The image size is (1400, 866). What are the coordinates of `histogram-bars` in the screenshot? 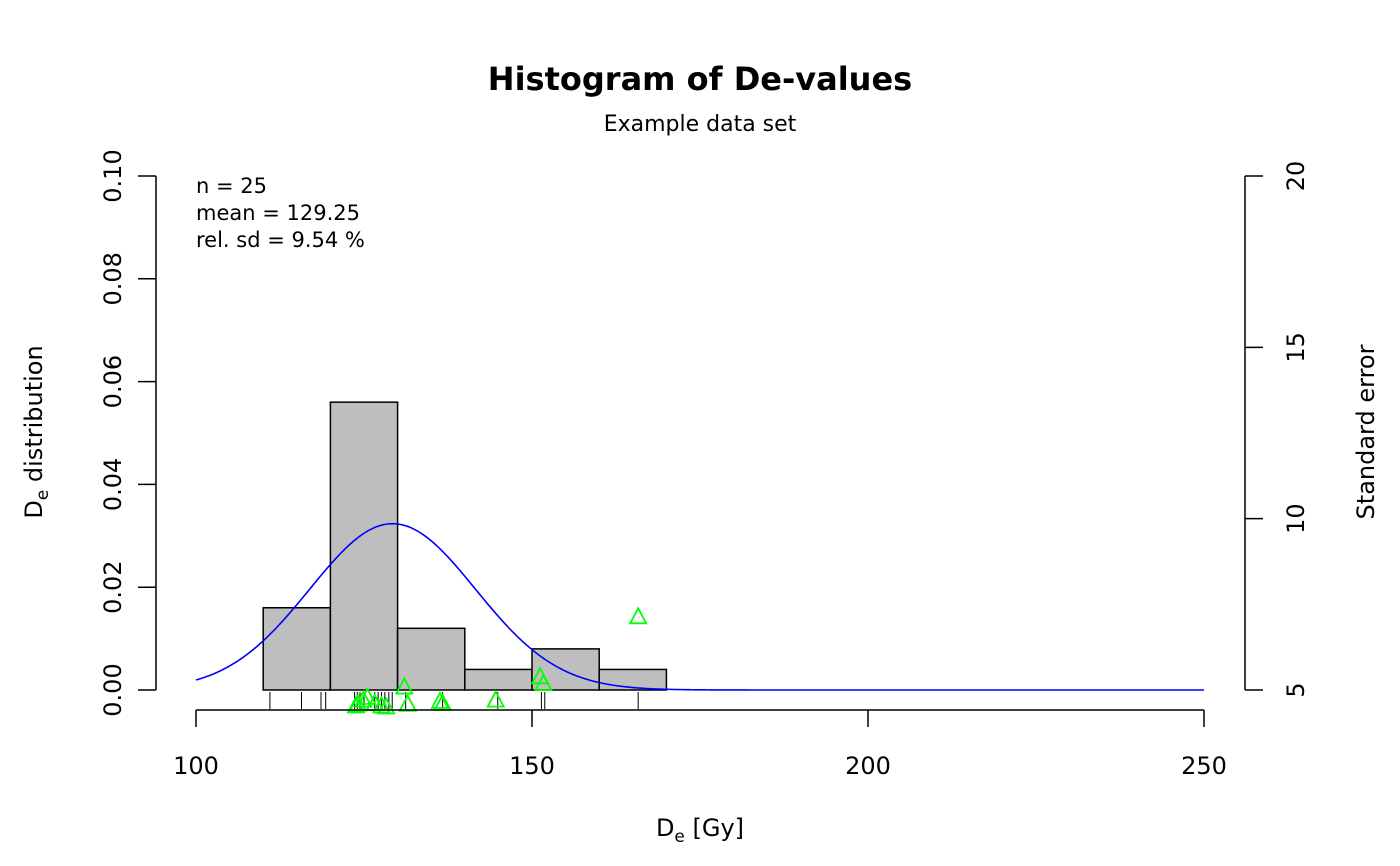 It's located at (465, 546).